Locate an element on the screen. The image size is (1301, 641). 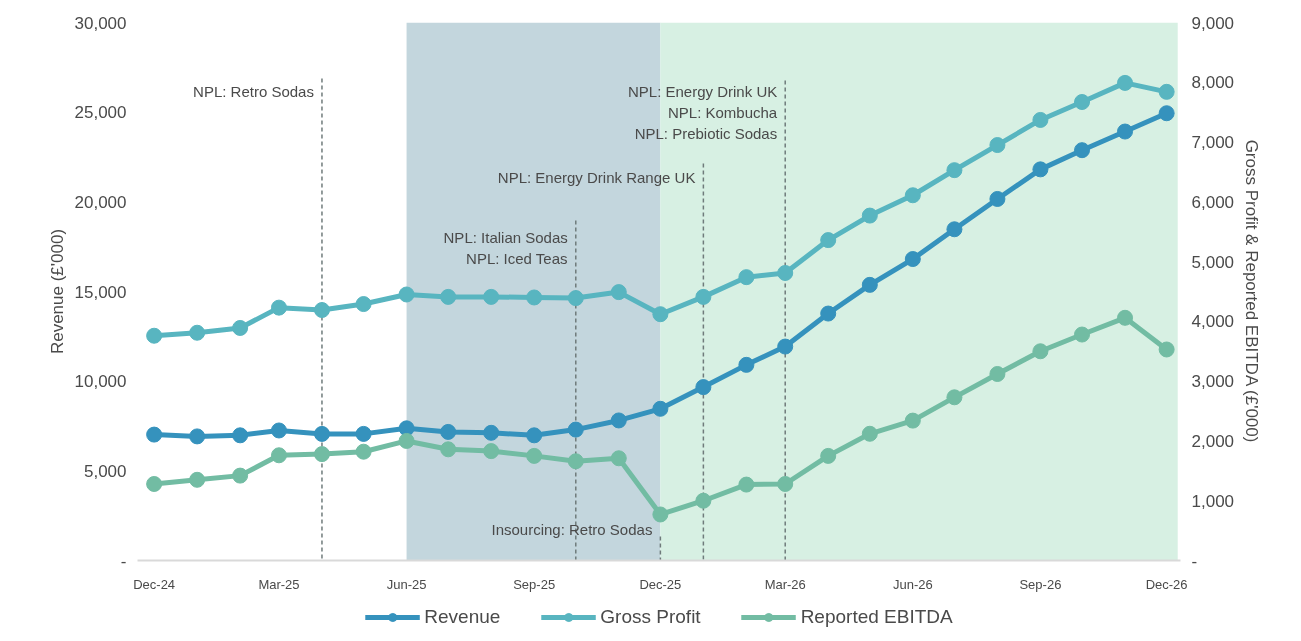
y2-tick-label: 6,000 is located at coordinates (1213, 202).